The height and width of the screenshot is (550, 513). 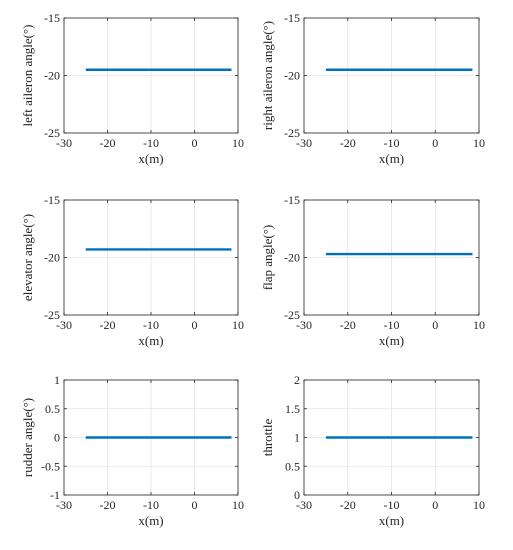 What do you see at coordinates (297, 380) in the screenshot?
I see `y-tick-label: 2` at bounding box center [297, 380].